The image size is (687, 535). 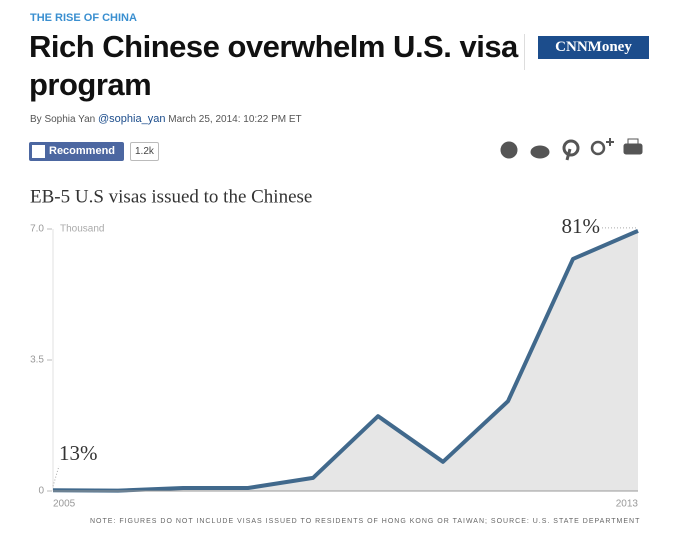 I want to click on y-tick-label: 3.5, so click(x=37, y=360).